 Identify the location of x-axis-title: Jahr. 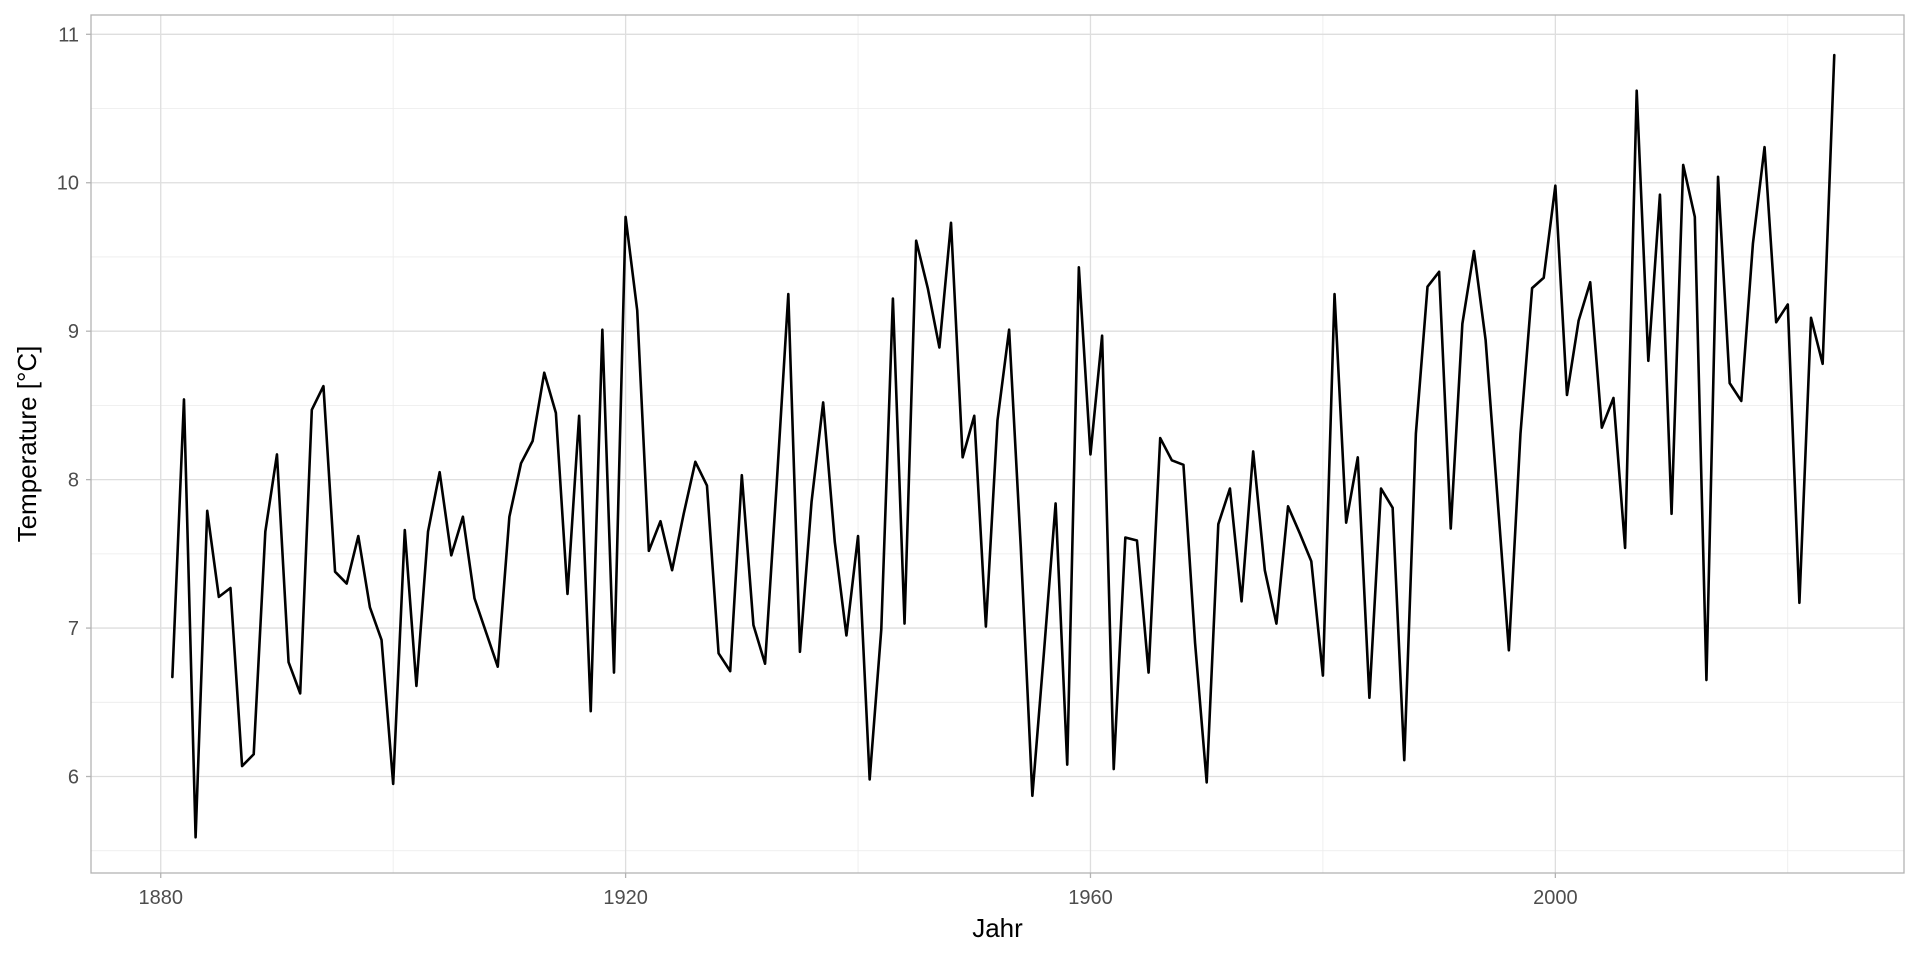
(997, 928).